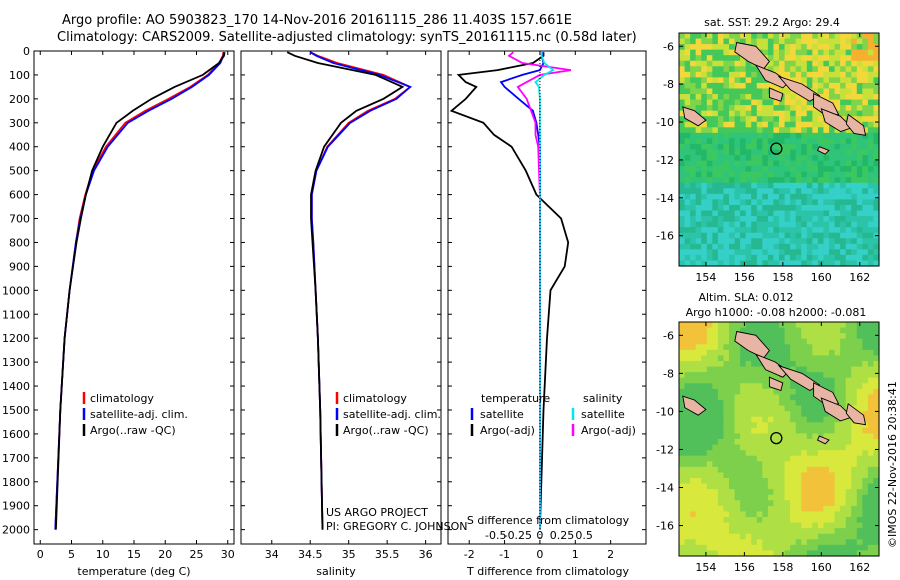 The image size is (900, 580). Describe the element at coordinates (26, 51) in the screenshot. I see `depth-tick-label: 0` at that location.